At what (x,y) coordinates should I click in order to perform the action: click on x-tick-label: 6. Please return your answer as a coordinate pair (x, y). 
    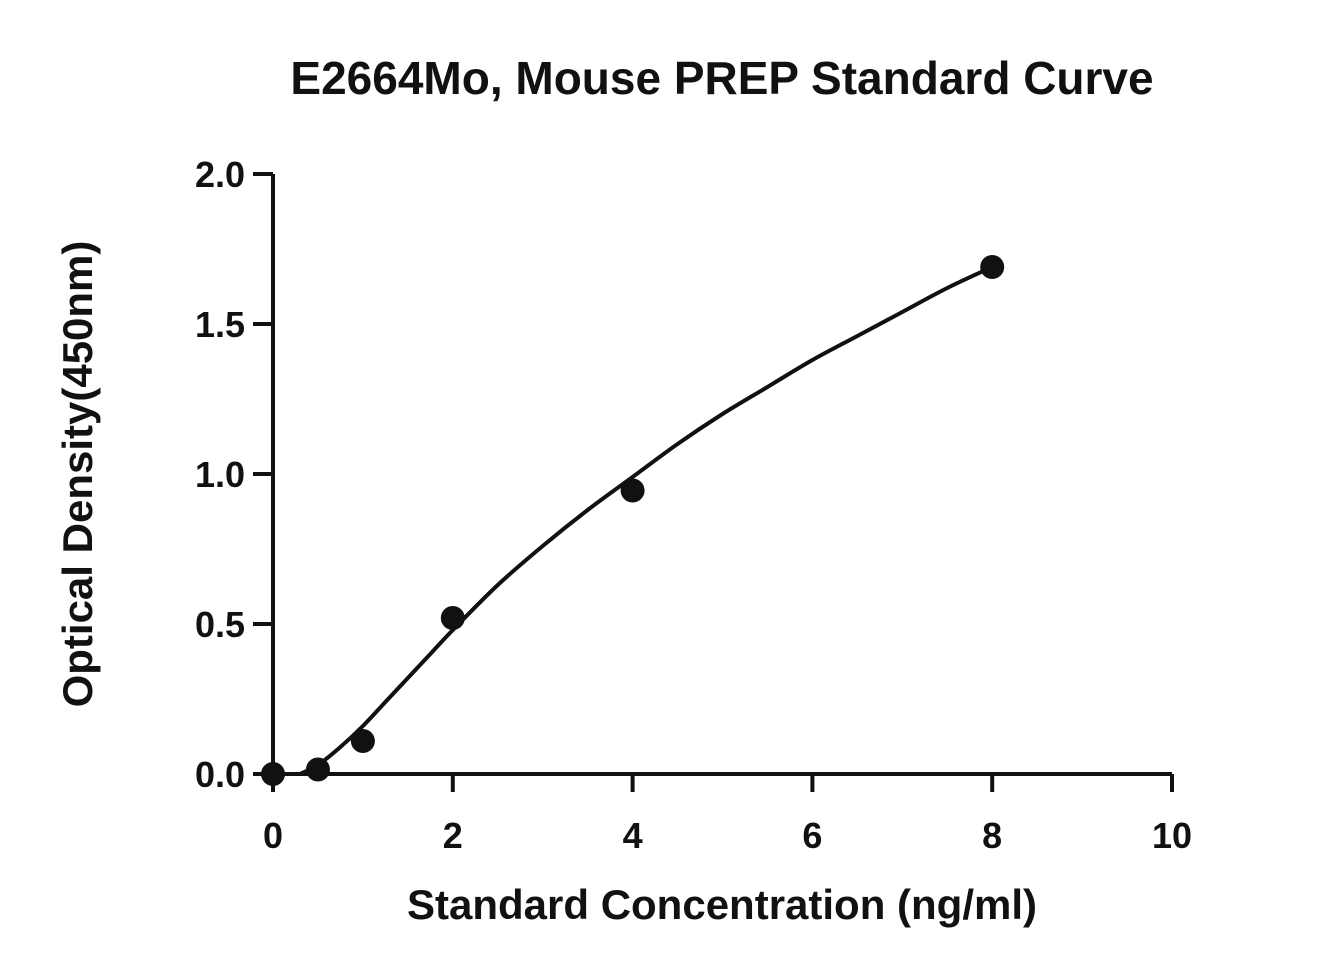
    Looking at the image, I should click on (812, 835).